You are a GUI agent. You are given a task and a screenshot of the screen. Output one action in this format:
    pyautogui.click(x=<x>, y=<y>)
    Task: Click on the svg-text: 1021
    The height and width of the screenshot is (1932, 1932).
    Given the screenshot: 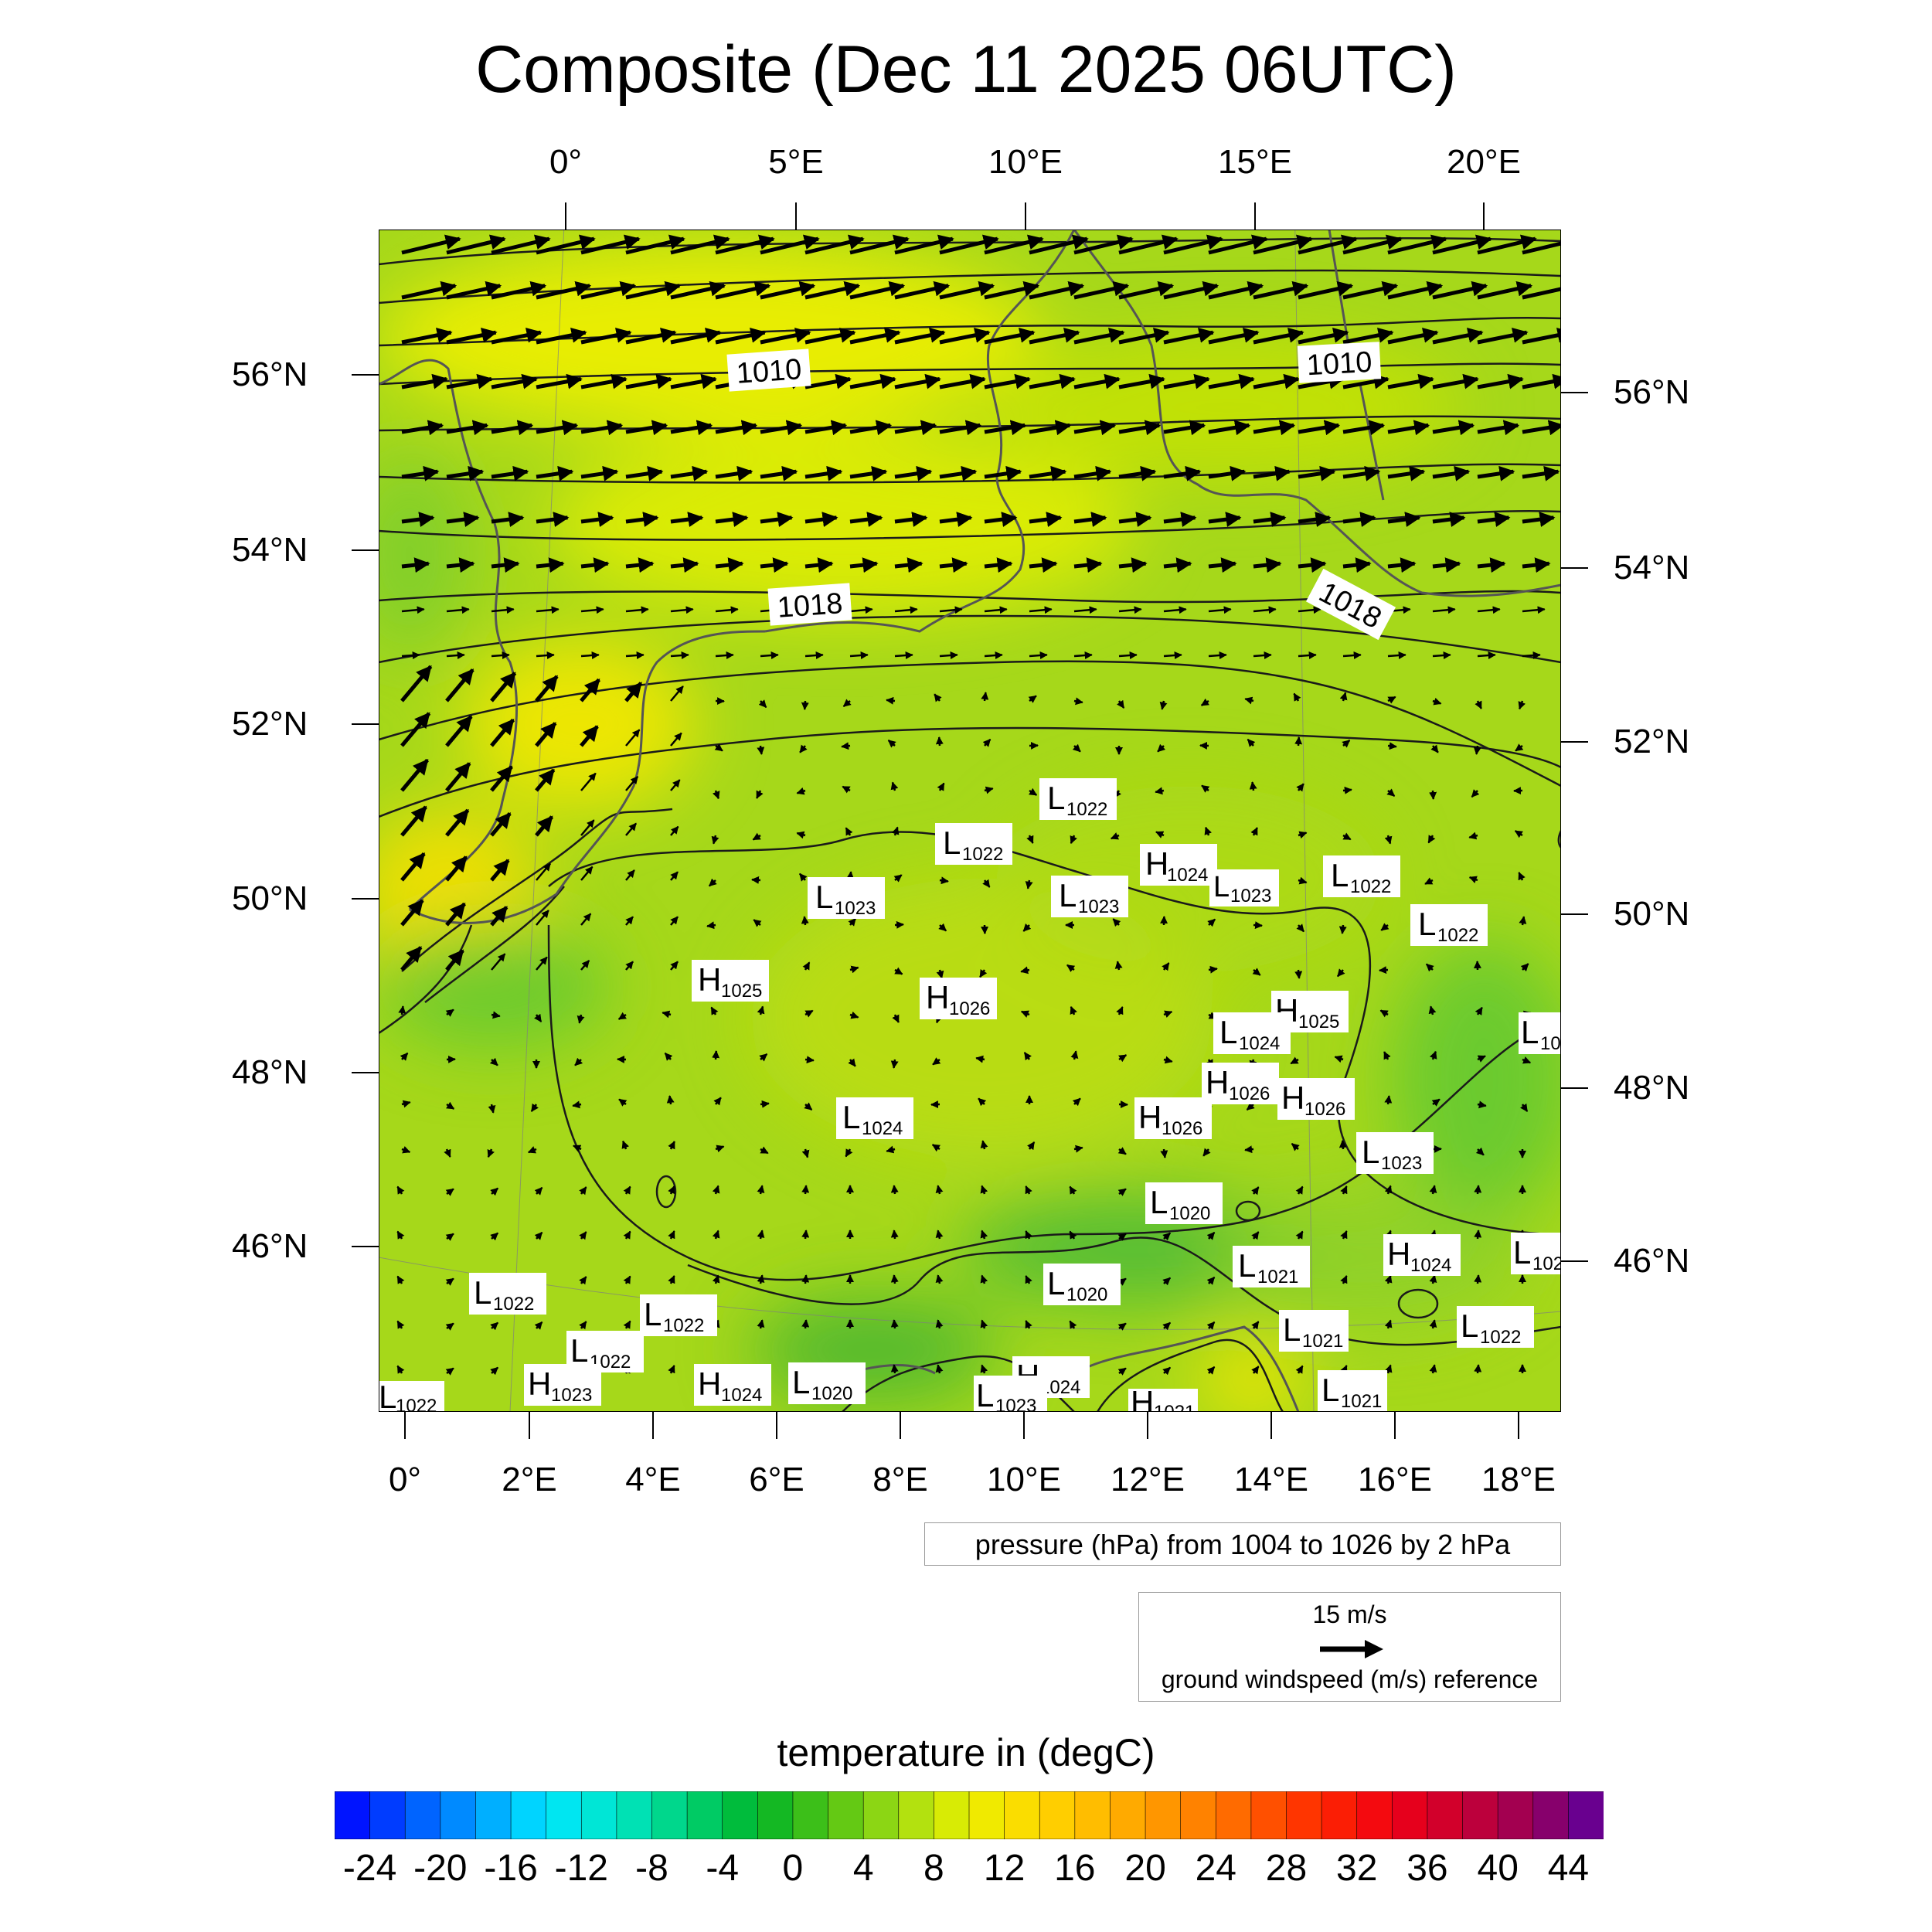 What is the action you would take?
    pyautogui.click(x=1277, y=1277)
    